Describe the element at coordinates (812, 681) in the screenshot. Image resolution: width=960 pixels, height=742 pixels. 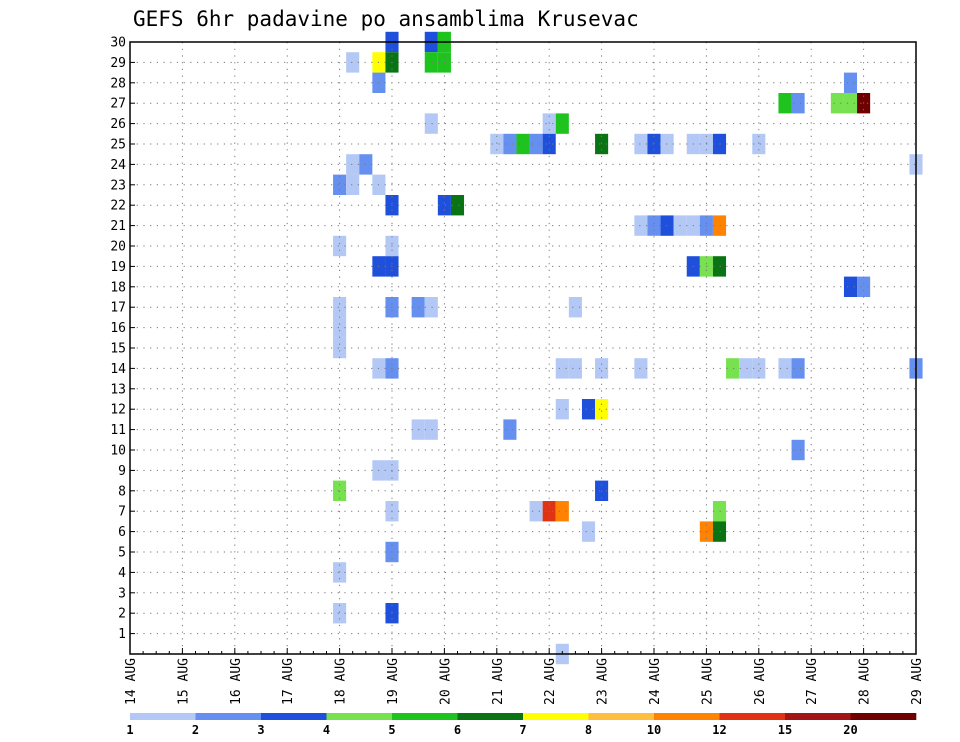
I see `x-tick-label: 27 AUG` at that location.